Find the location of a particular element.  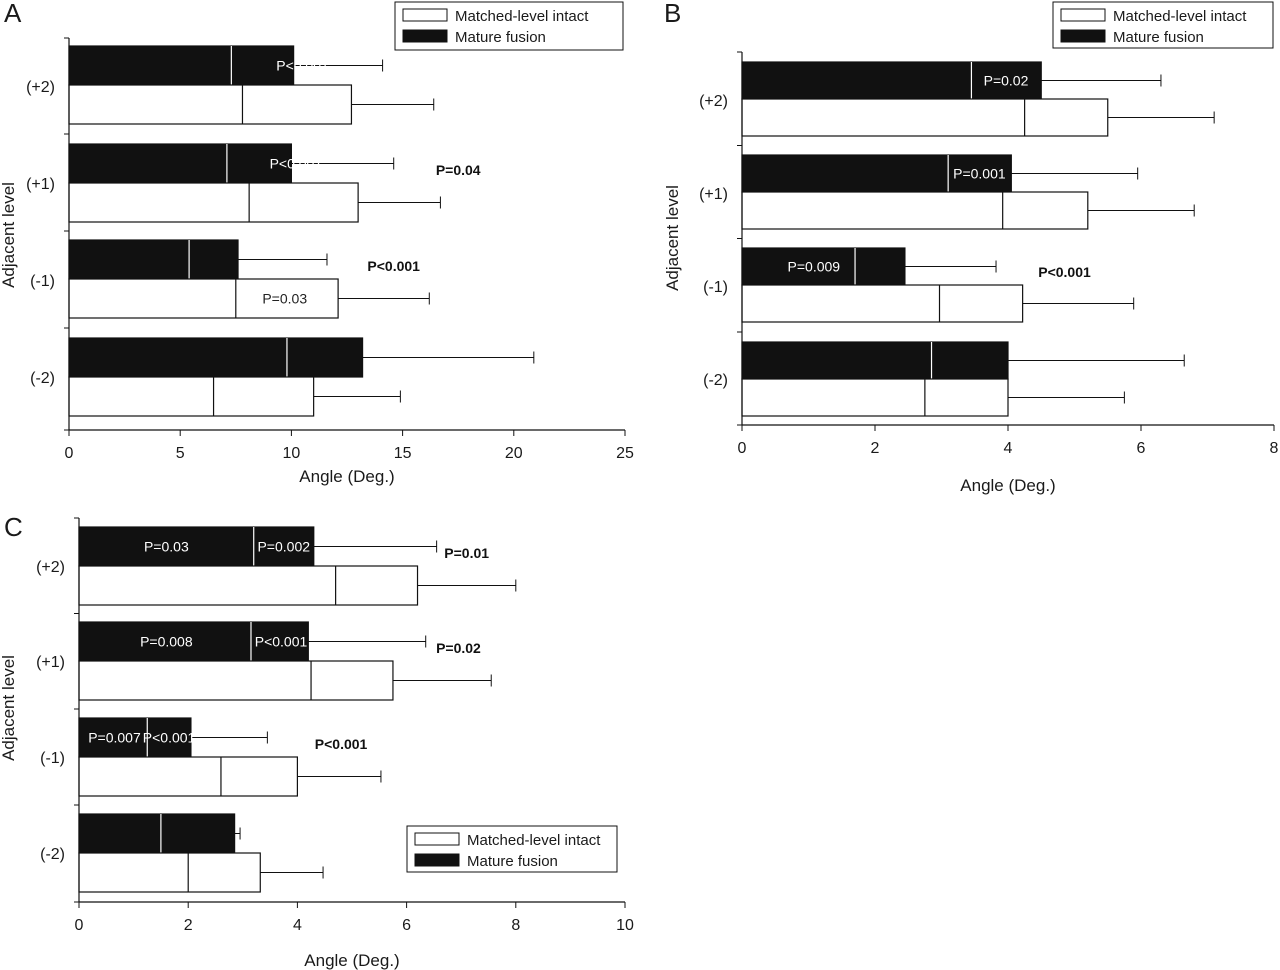

panel-letter: C is located at coordinates (13, 527).